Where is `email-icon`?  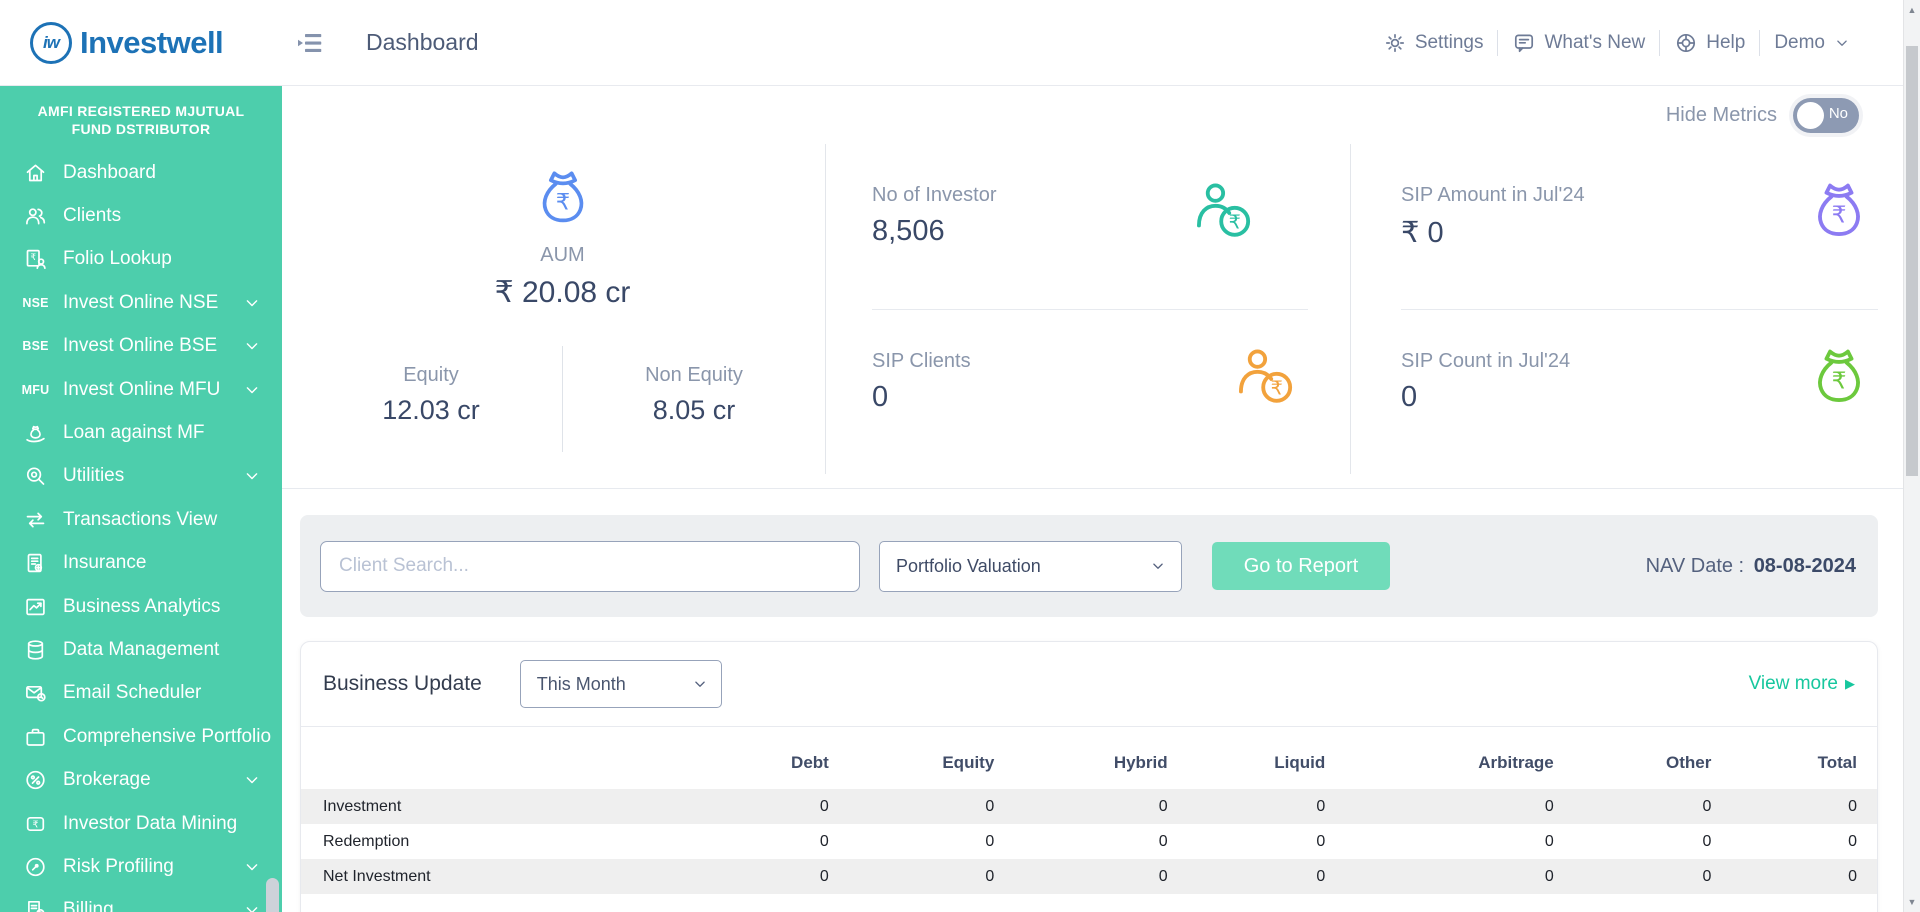 email-icon is located at coordinates (35, 693).